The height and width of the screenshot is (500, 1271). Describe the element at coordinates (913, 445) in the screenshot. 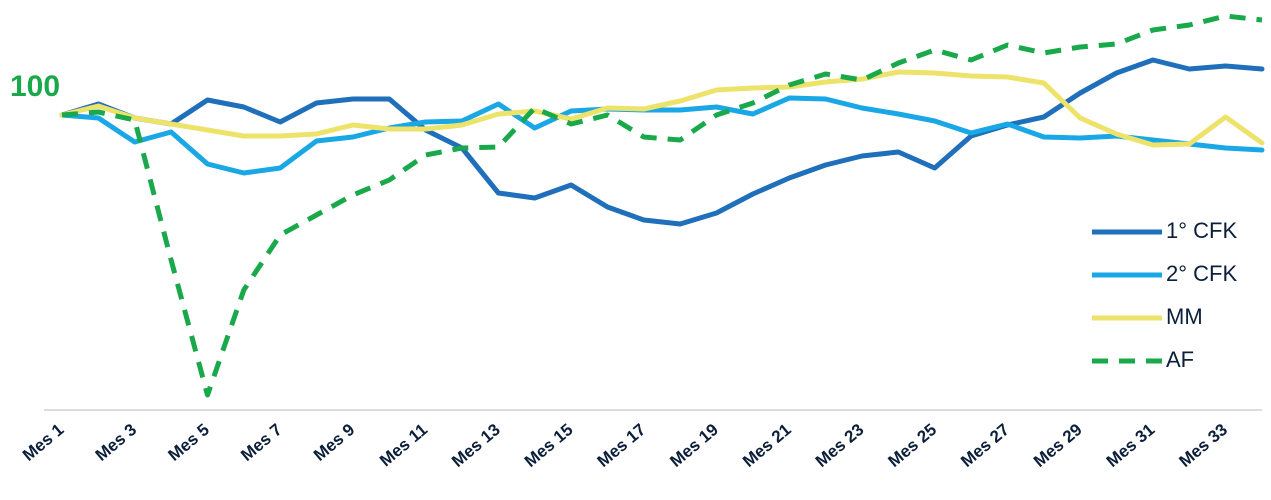

I see `x-tick-label: Mes 25` at that location.